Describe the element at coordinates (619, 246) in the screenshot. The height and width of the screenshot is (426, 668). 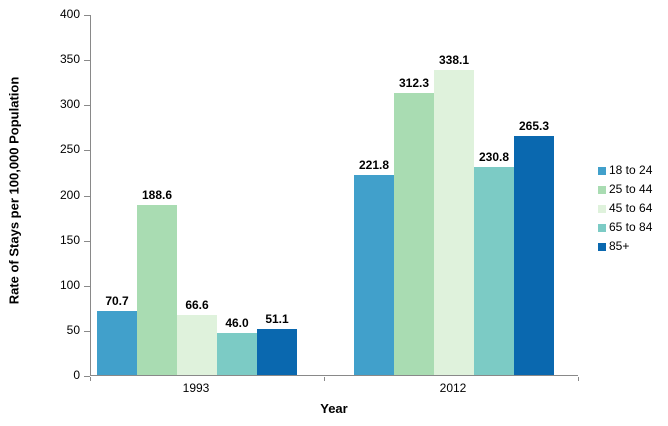
I see `legend-label: 85+` at that location.